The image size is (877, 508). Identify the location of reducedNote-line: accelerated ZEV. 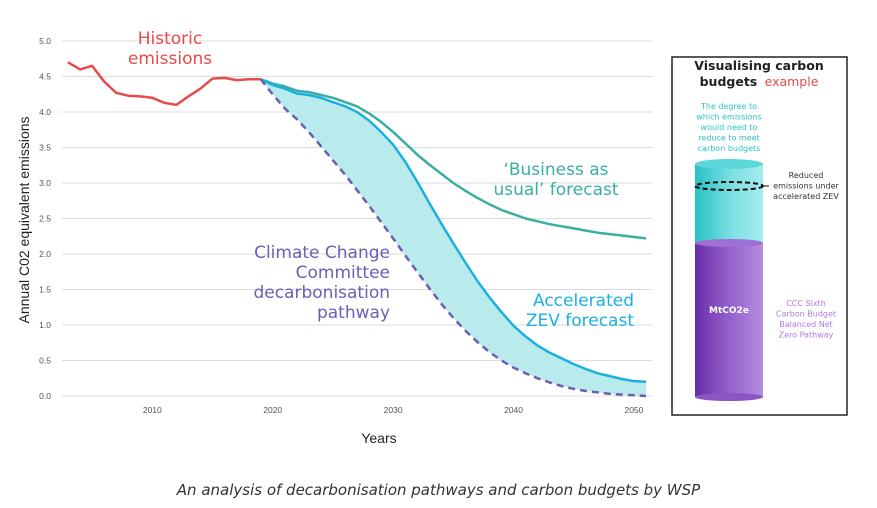
(806, 196).